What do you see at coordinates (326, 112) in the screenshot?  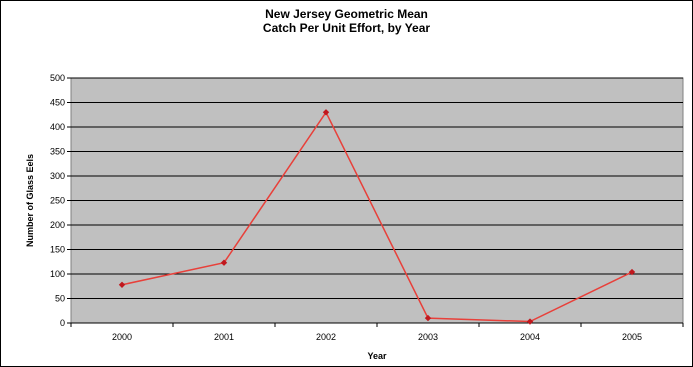 I see `data-point-2002` at bounding box center [326, 112].